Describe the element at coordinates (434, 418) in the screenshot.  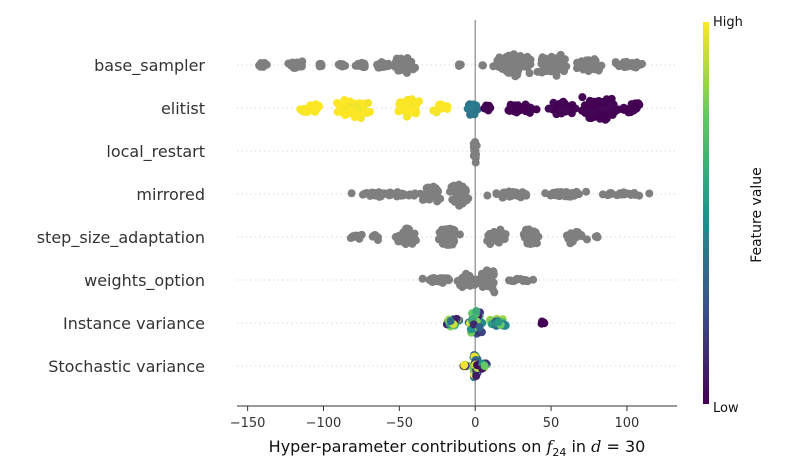
I see `x-axis-ticks: −150 −100 −50 0 50 100` at that location.